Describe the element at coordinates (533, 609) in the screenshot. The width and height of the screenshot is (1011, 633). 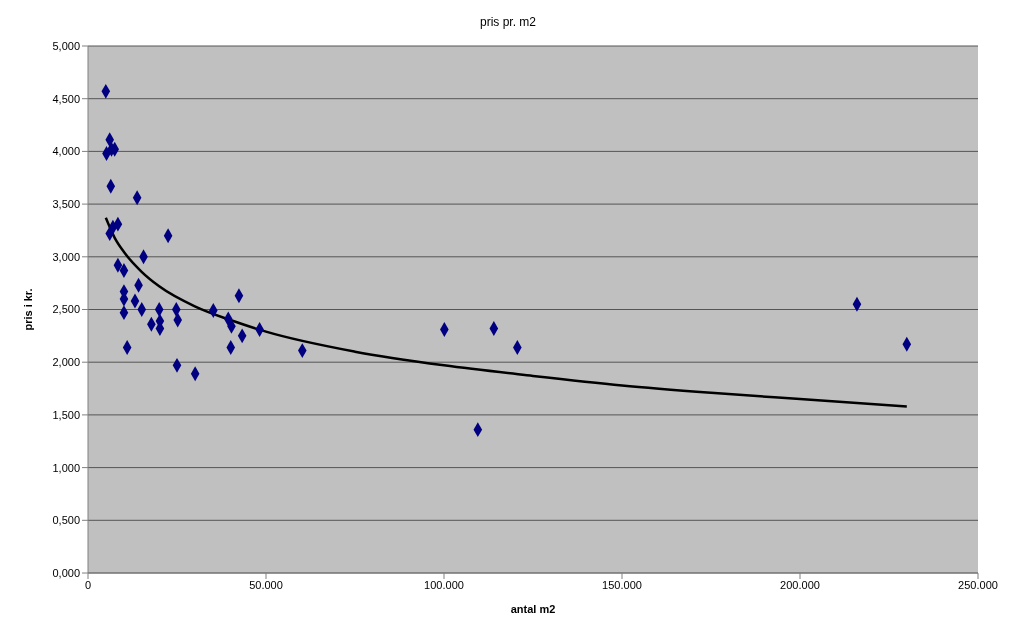
I see `x-axis-title: antal m2` at that location.